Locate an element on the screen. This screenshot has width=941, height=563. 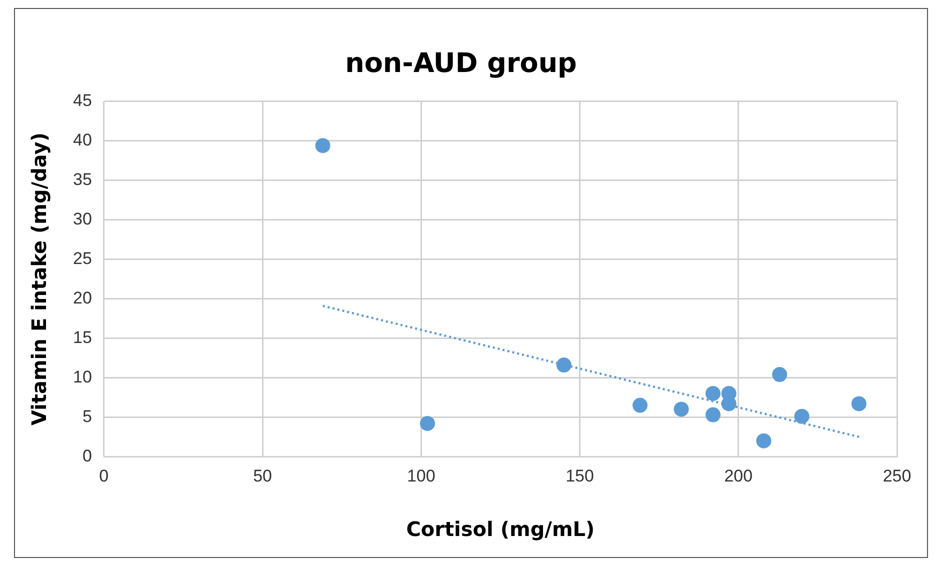
y-tick-label: 15 is located at coordinates (82, 337).